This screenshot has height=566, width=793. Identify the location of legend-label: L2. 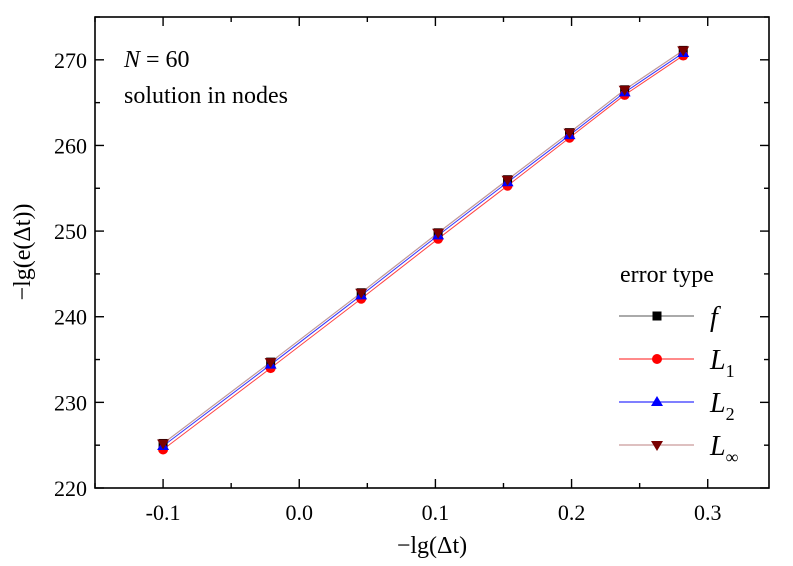
(722, 406).